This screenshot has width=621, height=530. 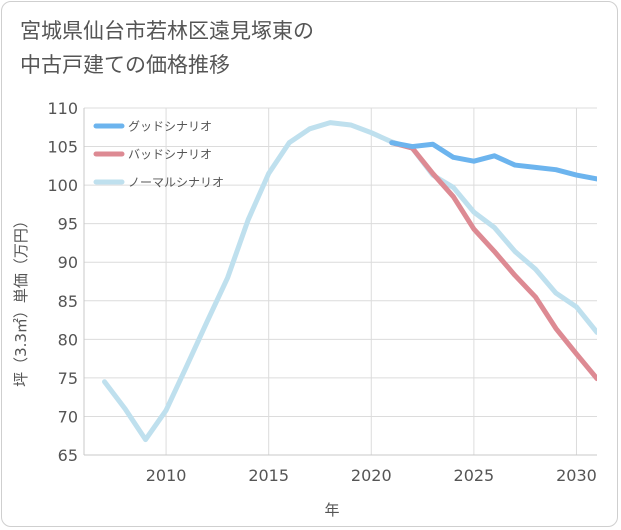 I want to click on y-tick-label: 100, so click(x=62, y=185).